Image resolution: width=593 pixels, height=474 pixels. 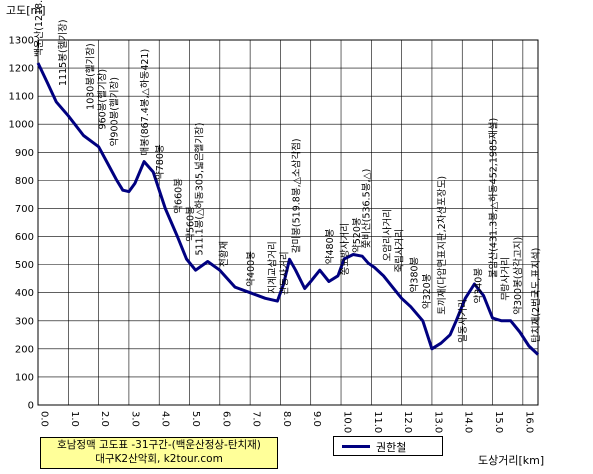 What do you see at coordinates (400, 251) in the screenshot?
I see `annotation-label: 죽림사거리` at bounding box center [400, 251].